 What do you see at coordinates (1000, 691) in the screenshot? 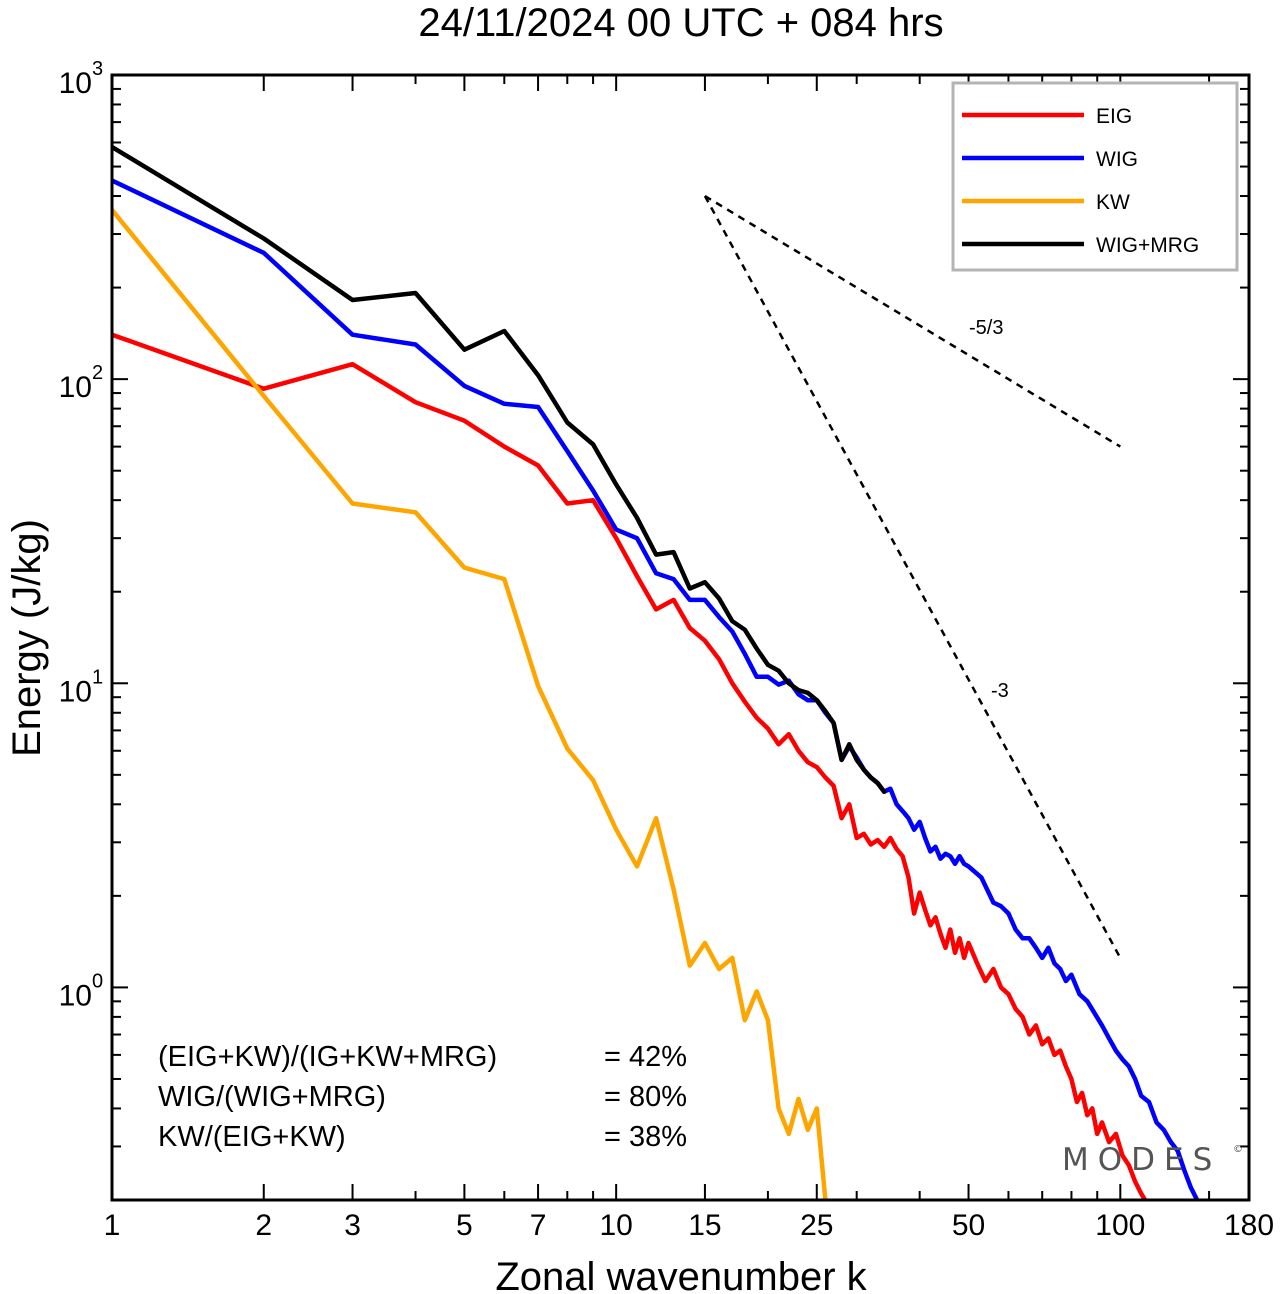
I see `slope-label: -3` at bounding box center [1000, 691].